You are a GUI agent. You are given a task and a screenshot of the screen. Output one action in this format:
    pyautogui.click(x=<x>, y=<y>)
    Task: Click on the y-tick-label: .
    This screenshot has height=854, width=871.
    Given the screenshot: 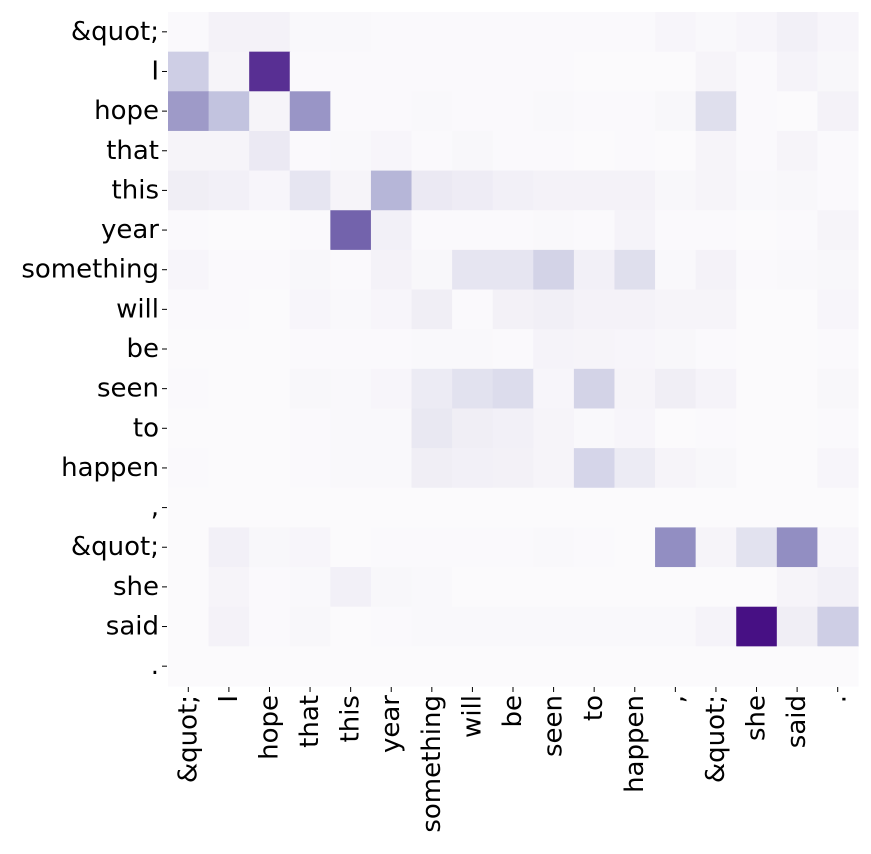 What is the action you would take?
    pyautogui.click(x=155, y=666)
    